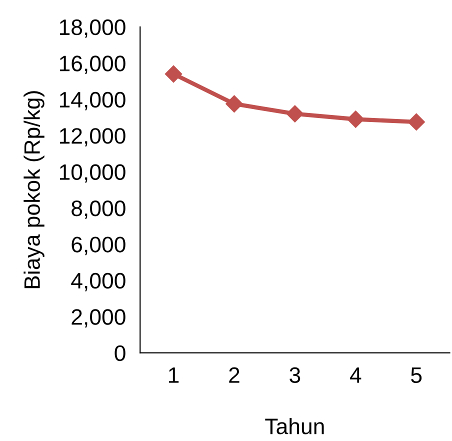  What do you see at coordinates (294, 426) in the screenshot?
I see `x-axis-title: Tahun` at bounding box center [294, 426].